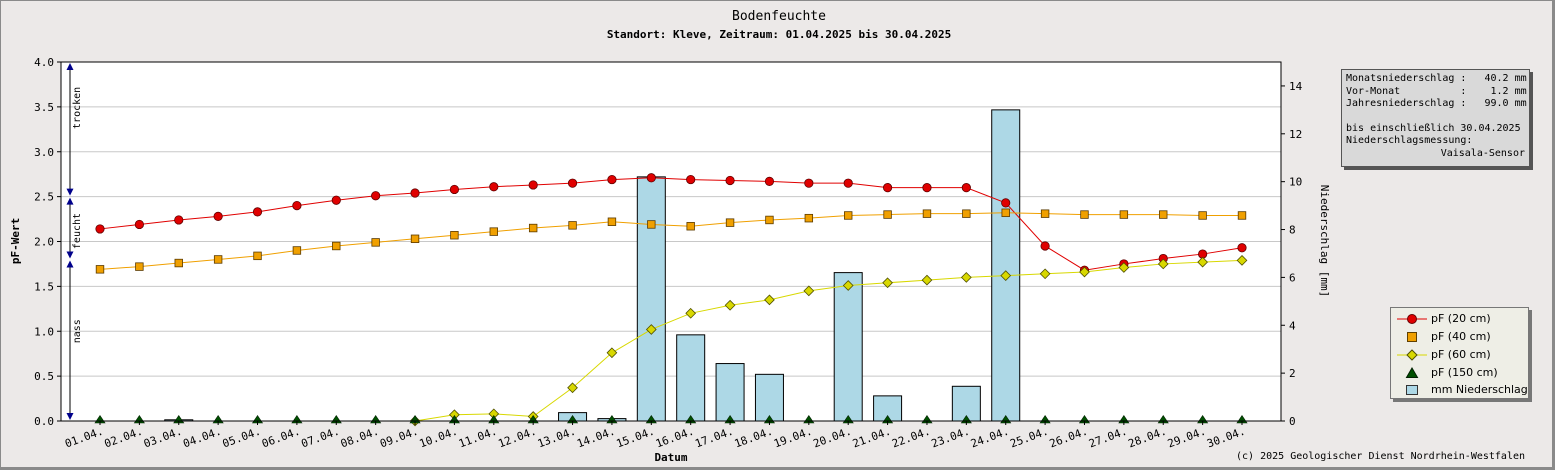 The height and width of the screenshot is (470, 1555). I want to click on legend-label-pf20: pF (20 cm), so click(1461, 318).